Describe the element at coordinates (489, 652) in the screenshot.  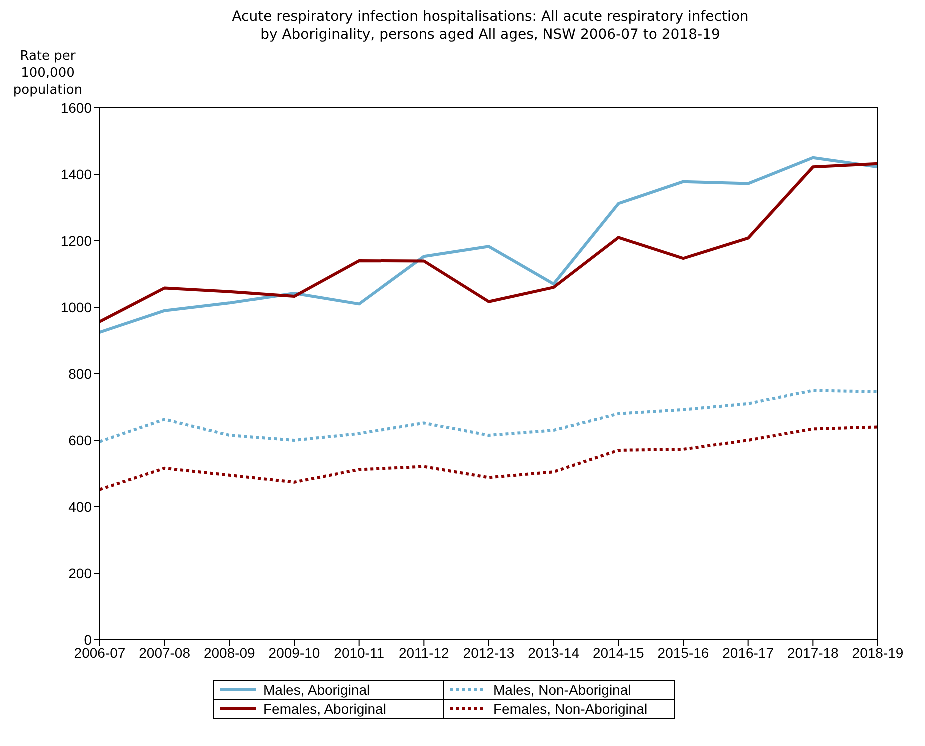
I see `x-tick-label: 2012-13` at that location.